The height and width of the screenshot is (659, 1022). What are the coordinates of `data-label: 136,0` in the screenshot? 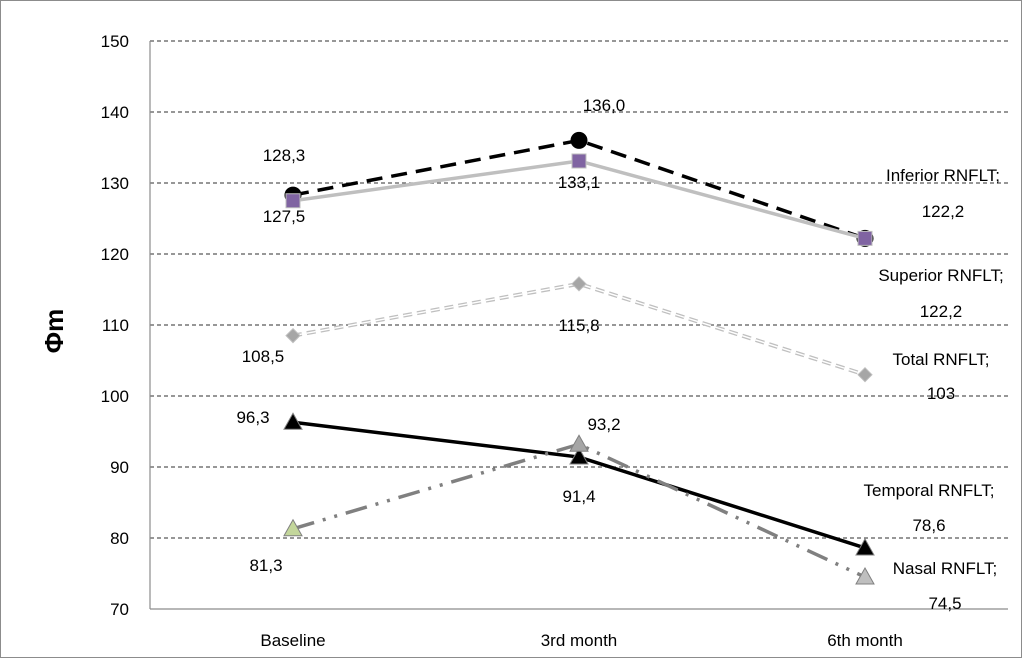 It's located at (604, 105).